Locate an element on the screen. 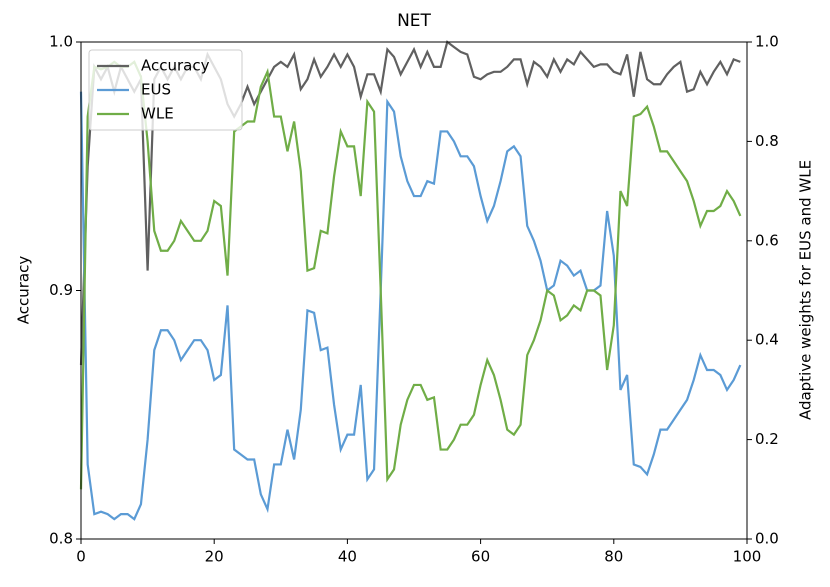 This screenshot has height=587, width=830. y2-tick-label: 0.0 is located at coordinates (767, 539).